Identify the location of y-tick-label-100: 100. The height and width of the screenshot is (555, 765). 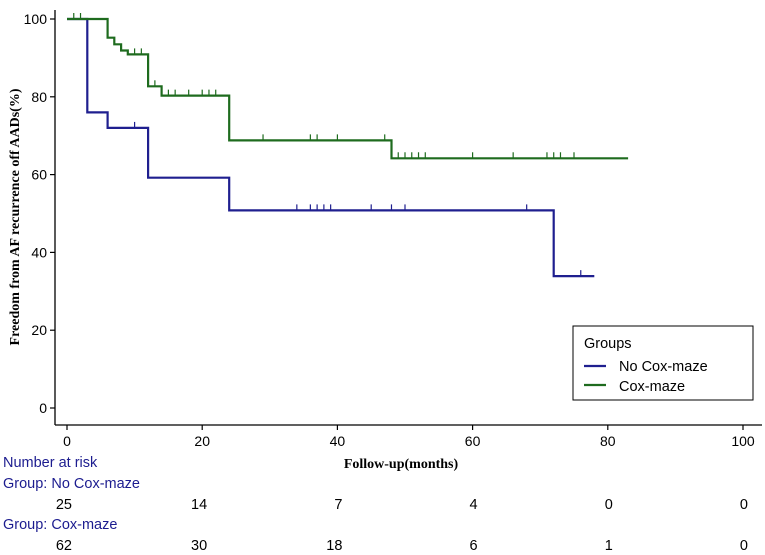
(36, 19).